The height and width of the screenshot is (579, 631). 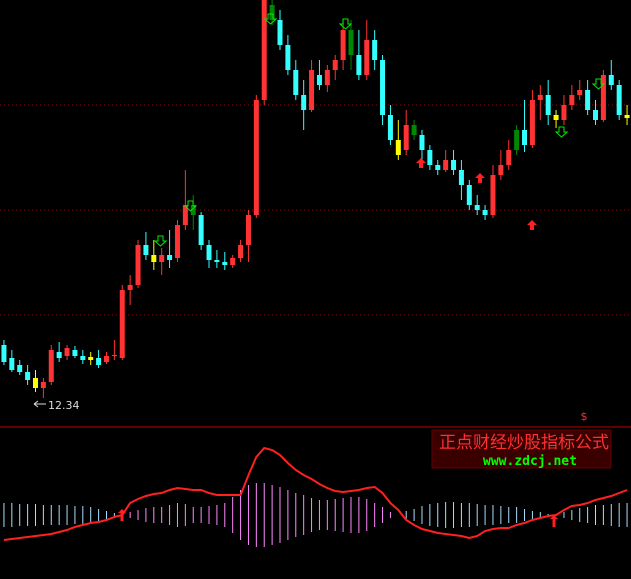 What do you see at coordinates (524, 443) in the screenshot?
I see `watermark-title: 正点财经炒股指标公式` at bounding box center [524, 443].